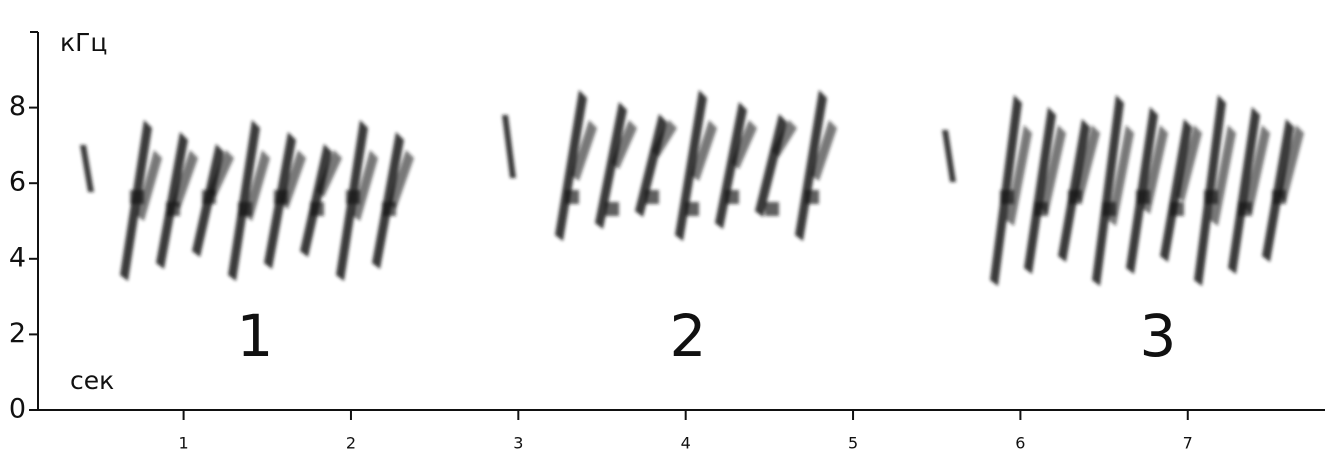 The image size is (1332, 461). I want to click on x-tick-label: 2, so click(351, 443).